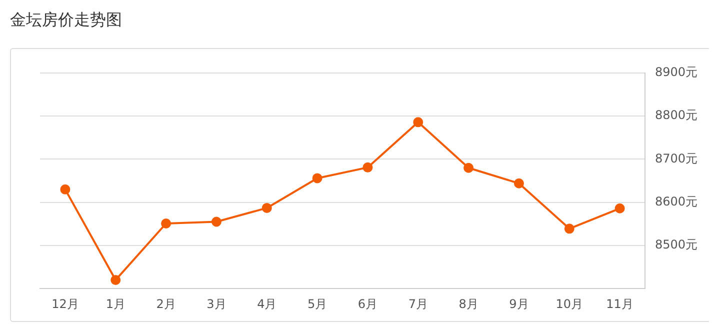  What do you see at coordinates (116, 303) in the screenshot?
I see `x-tick-label: 1月` at bounding box center [116, 303].